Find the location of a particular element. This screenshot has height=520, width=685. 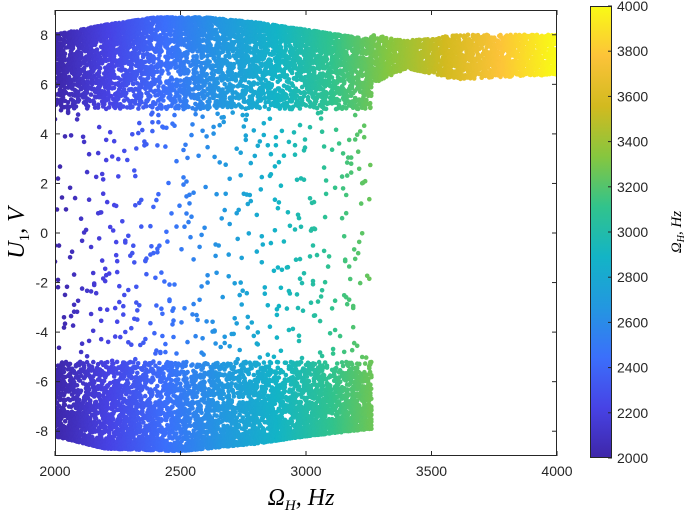

scatter-point-2007 is located at coordinates (117, 272).